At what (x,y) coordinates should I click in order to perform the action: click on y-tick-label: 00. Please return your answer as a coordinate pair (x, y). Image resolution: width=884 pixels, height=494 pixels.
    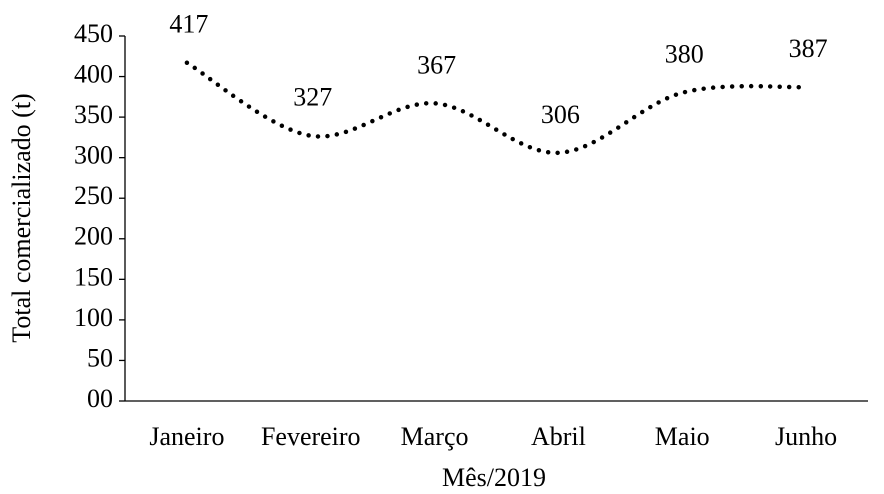
    Looking at the image, I should click on (100, 398).